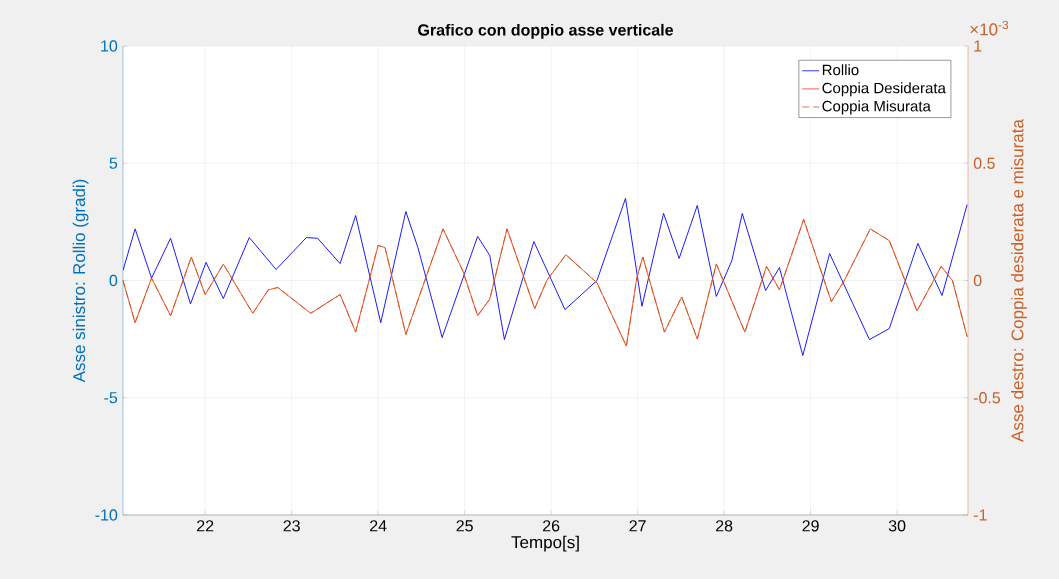 Image resolution: width=1059 pixels, height=579 pixels. Describe the element at coordinates (109, 46) in the screenshot. I see `y-tick-label: 10` at that location.